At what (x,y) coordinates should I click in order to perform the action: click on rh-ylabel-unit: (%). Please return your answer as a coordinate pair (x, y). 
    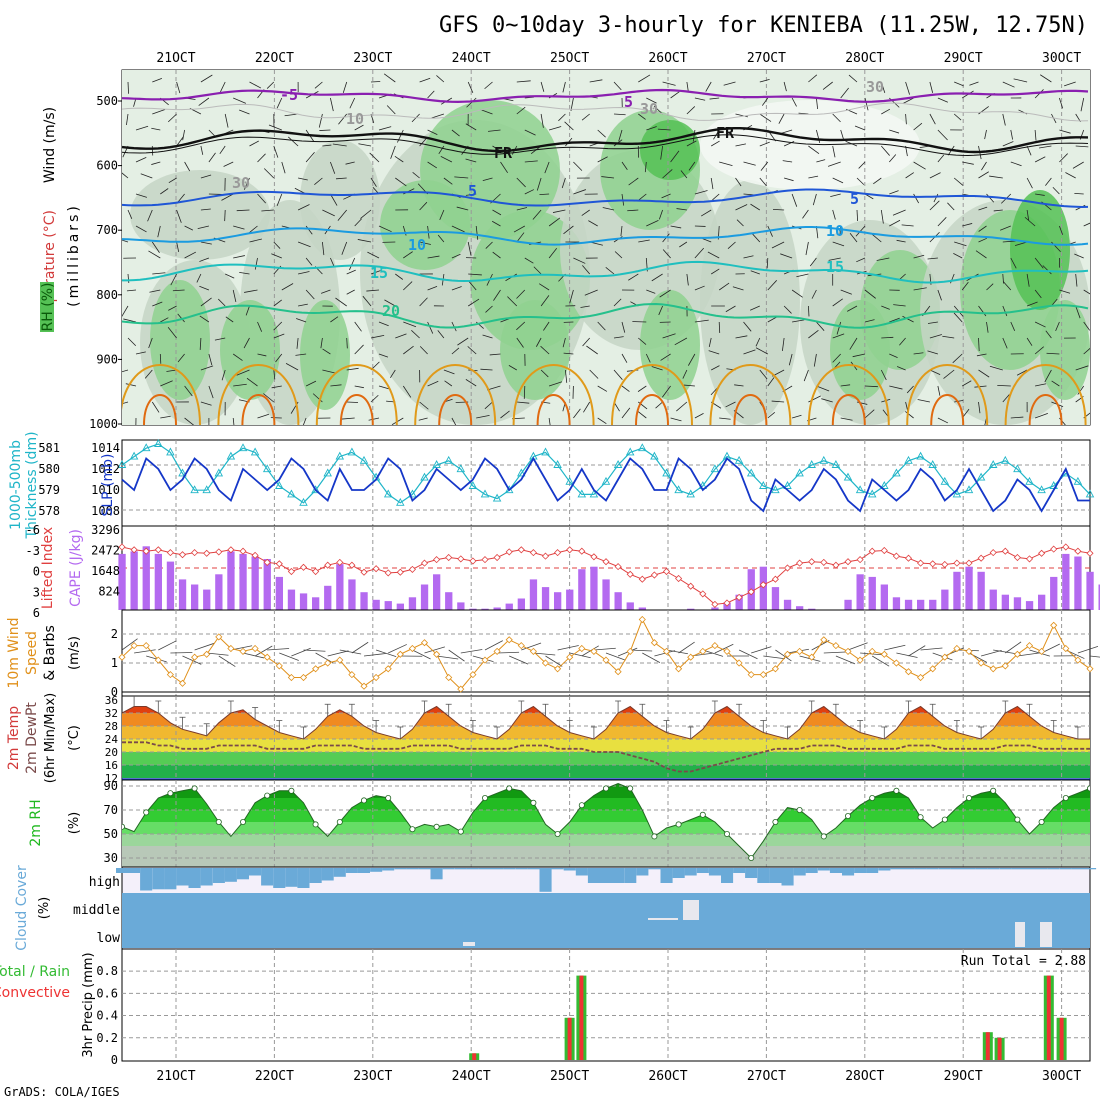
    Looking at the image, I should click on (74, 823).